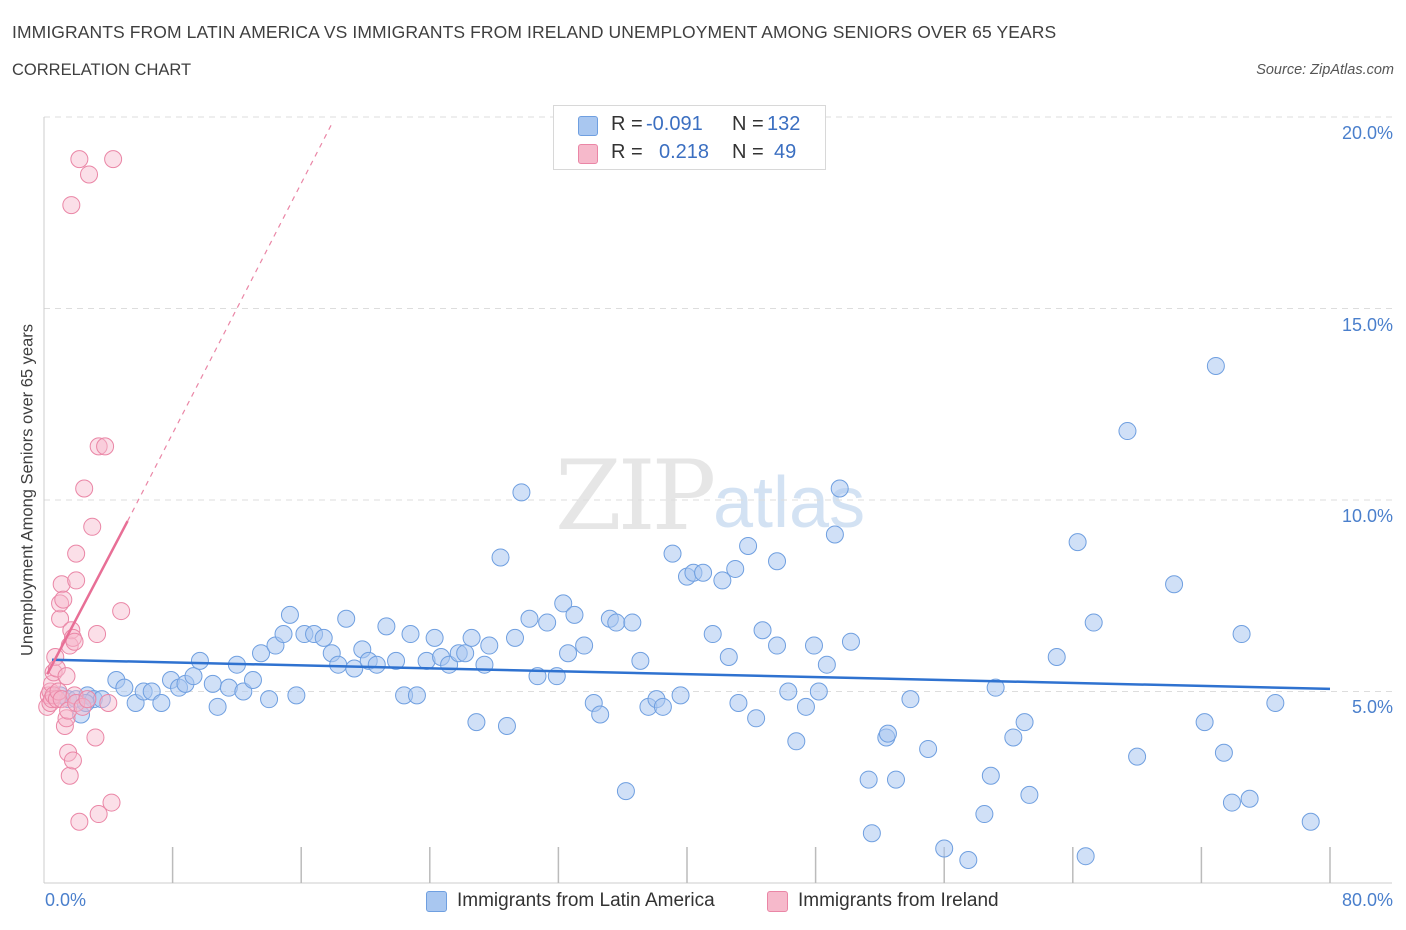 This screenshot has width=1406, height=930. I want to click on legend-n-value: 49, so click(785, 152).